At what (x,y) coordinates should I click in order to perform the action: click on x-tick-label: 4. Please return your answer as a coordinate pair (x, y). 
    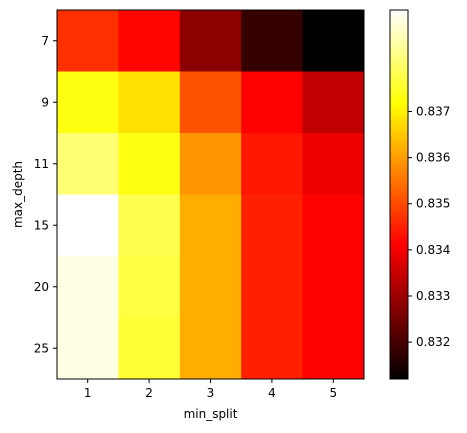
    Looking at the image, I should click on (272, 393).